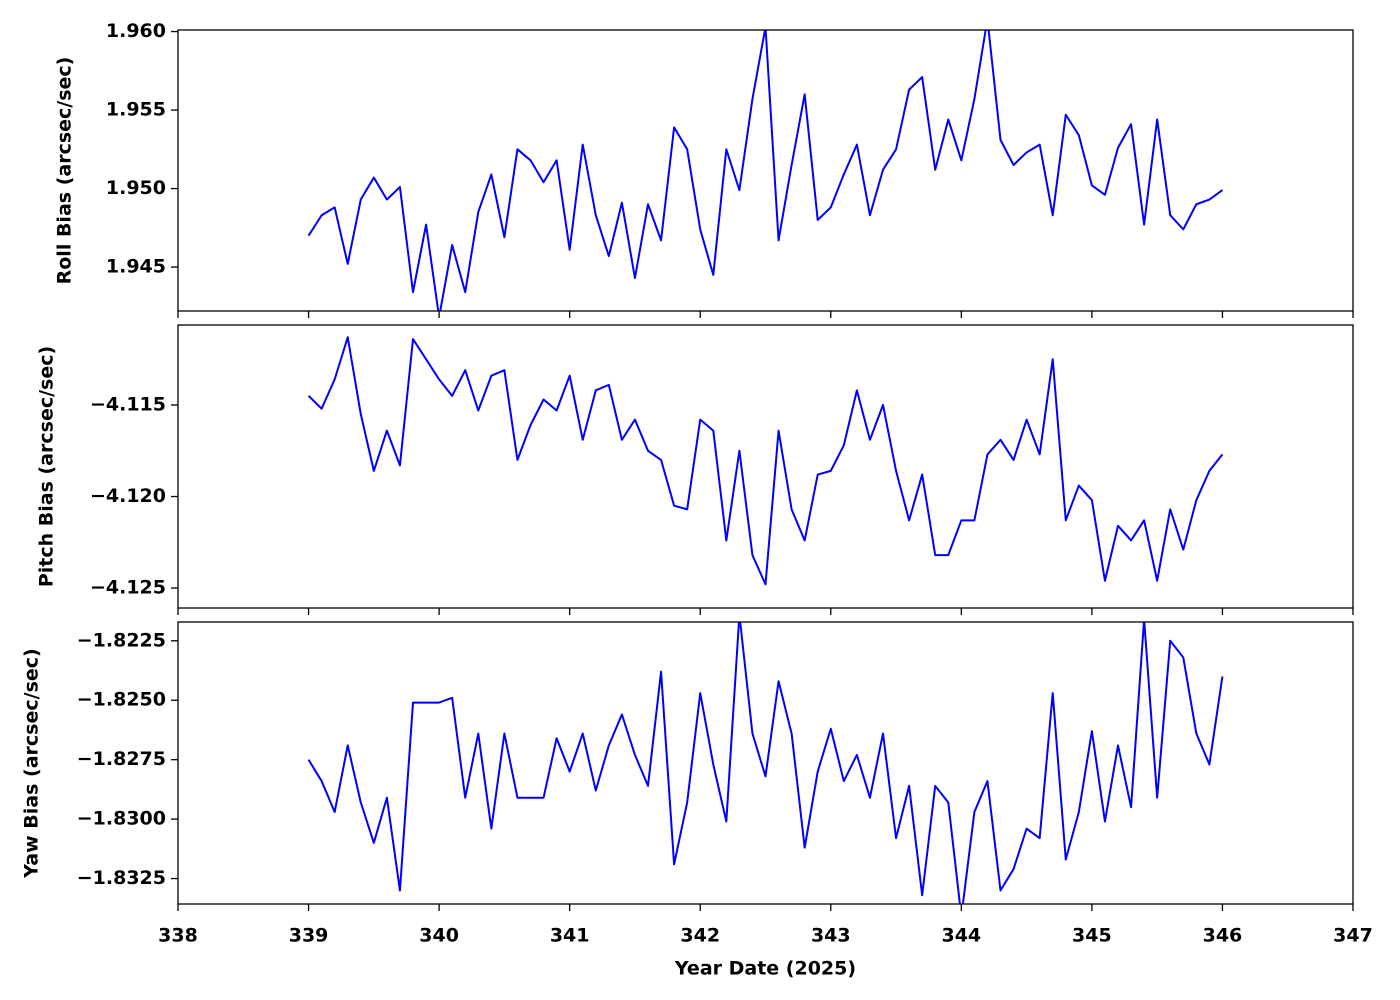 The height and width of the screenshot is (1000, 1400). What do you see at coordinates (136, 188) in the screenshot?
I see `y-tick-label: 1.950` at bounding box center [136, 188].